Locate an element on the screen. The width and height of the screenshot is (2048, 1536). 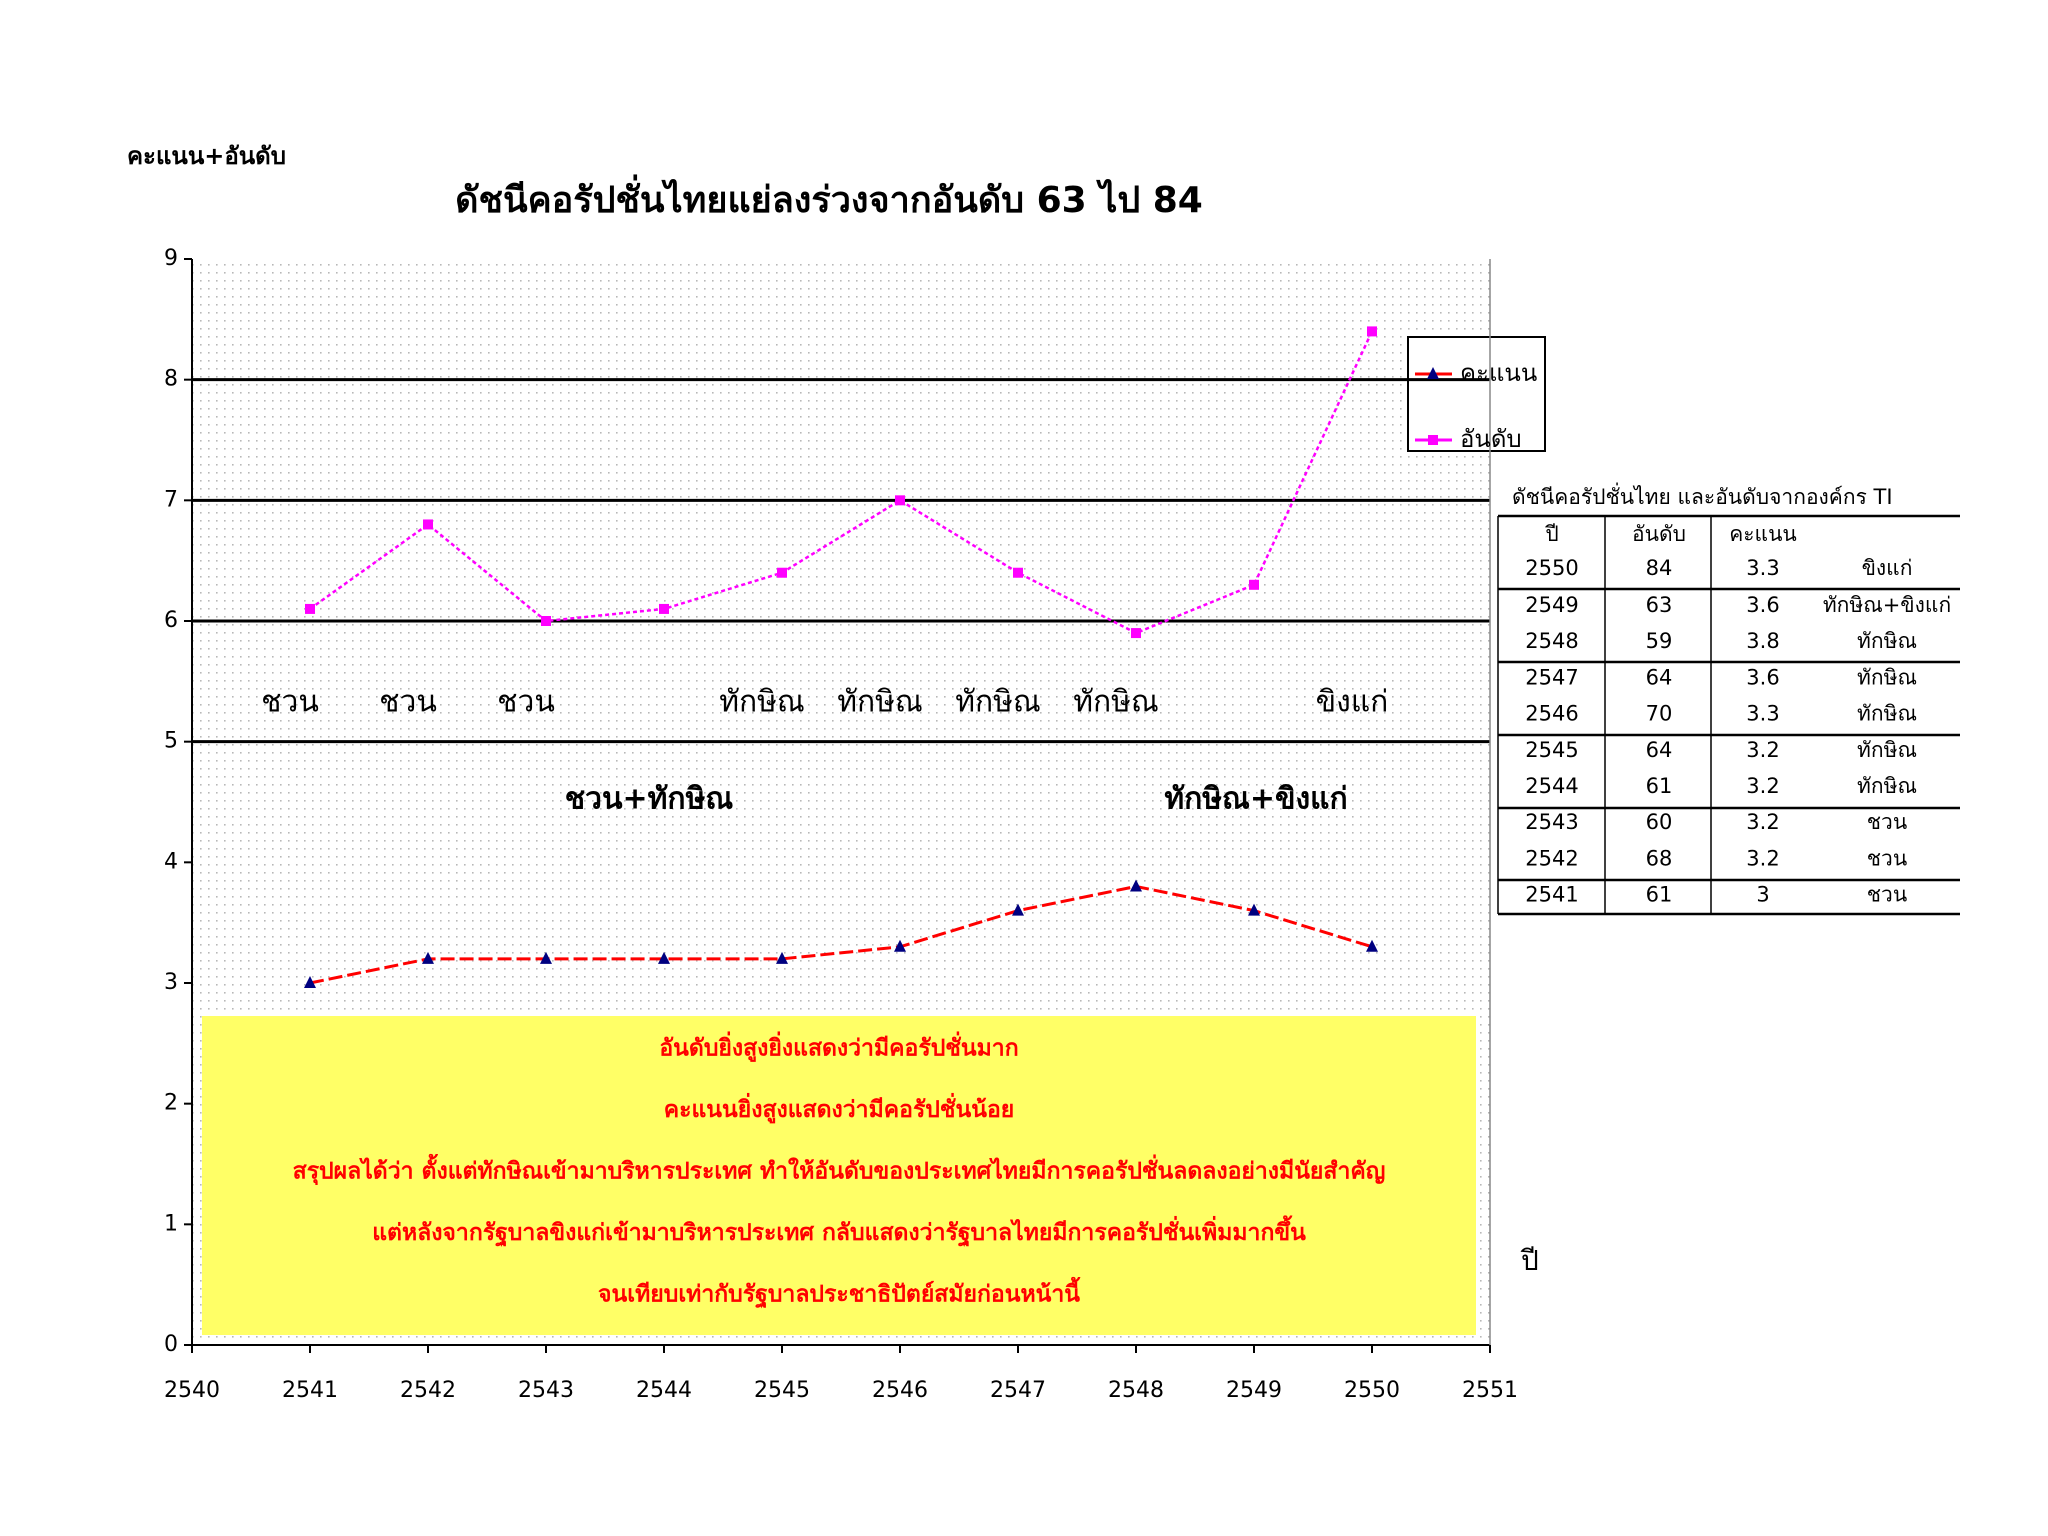
table-cell: ทักษิณ+ขิงแก่ is located at coordinates (1887, 605).